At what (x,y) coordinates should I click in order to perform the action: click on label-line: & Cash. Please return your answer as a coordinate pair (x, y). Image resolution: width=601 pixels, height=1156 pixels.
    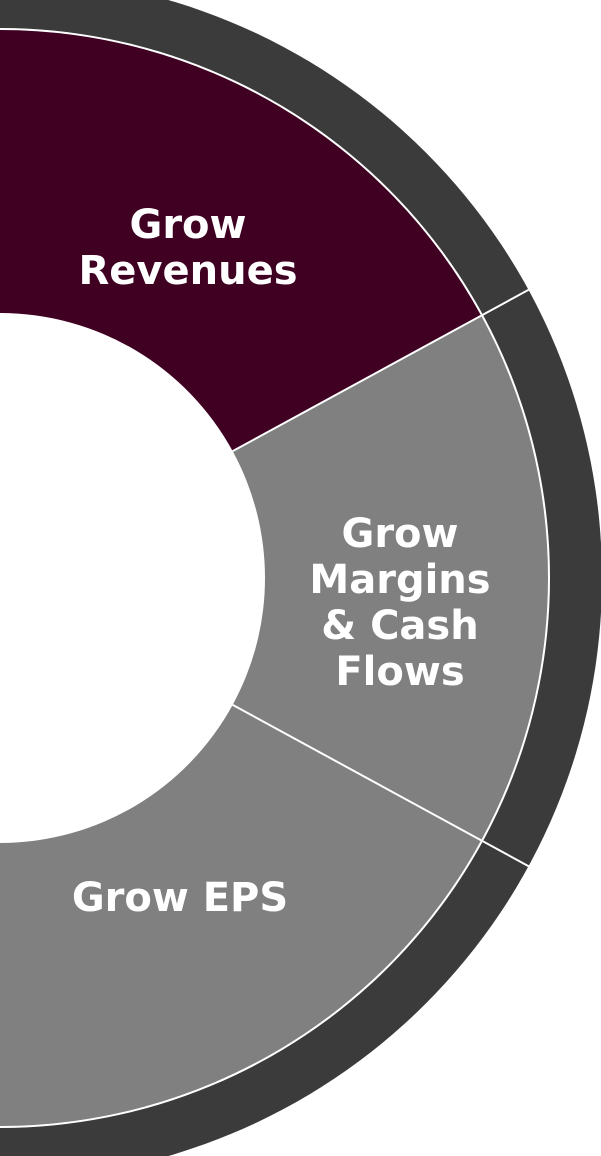
    Looking at the image, I should click on (399, 626).